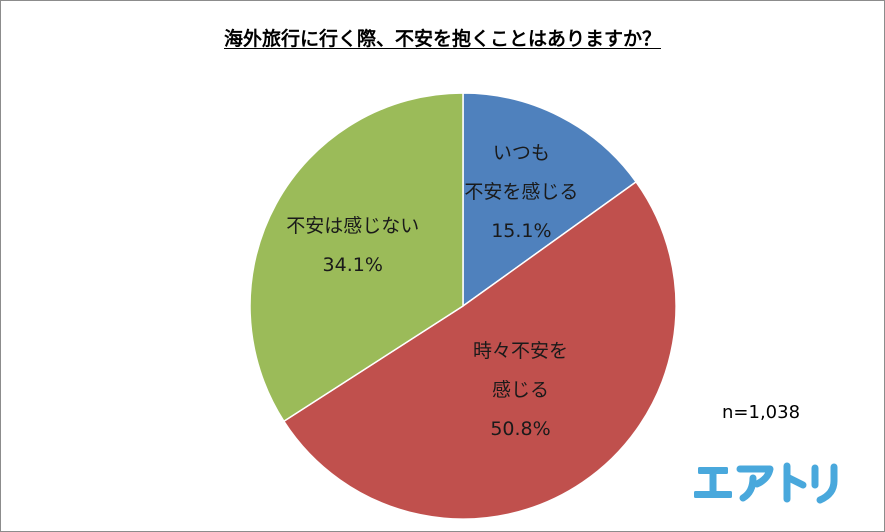 Image resolution: width=885 pixels, height=532 pixels. Describe the element at coordinates (521, 231) in the screenshot. I see `pie-slice-0-value-label: 15.1%` at that location.